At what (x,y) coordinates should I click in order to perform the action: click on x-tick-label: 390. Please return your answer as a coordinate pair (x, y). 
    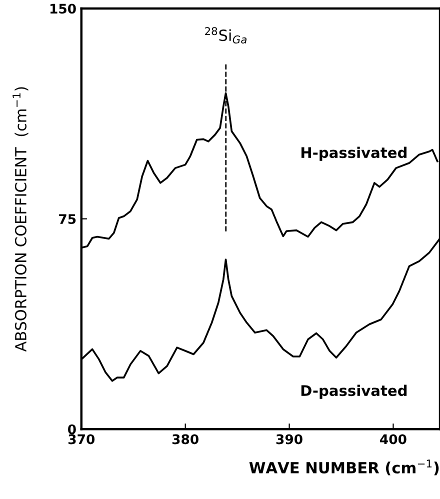
    Looking at the image, I should click on (289, 439).